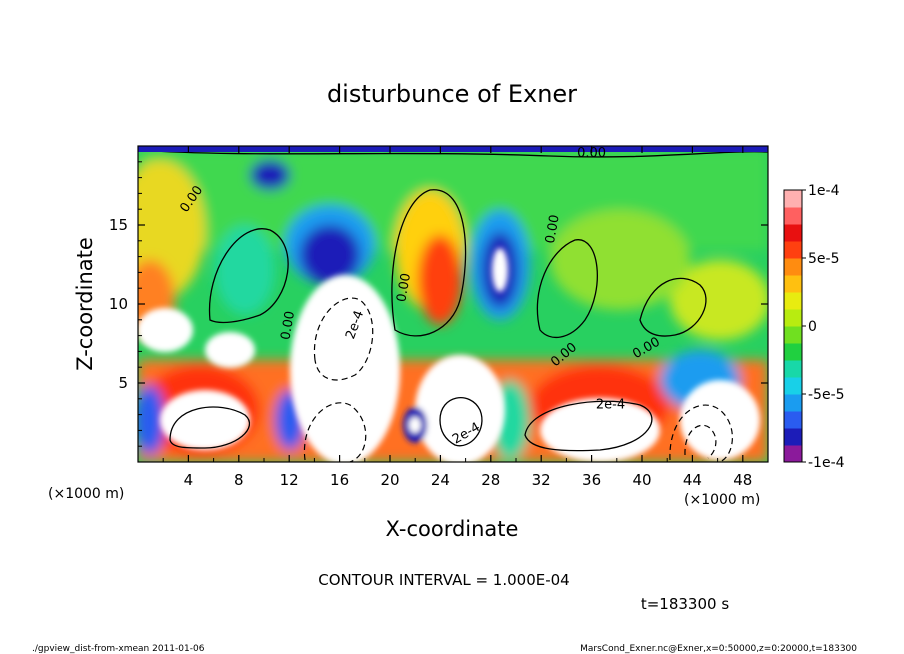 The image size is (904, 654). Describe the element at coordinates (118, 304) in the screenshot. I see `y-tick-label: 10` at that location.